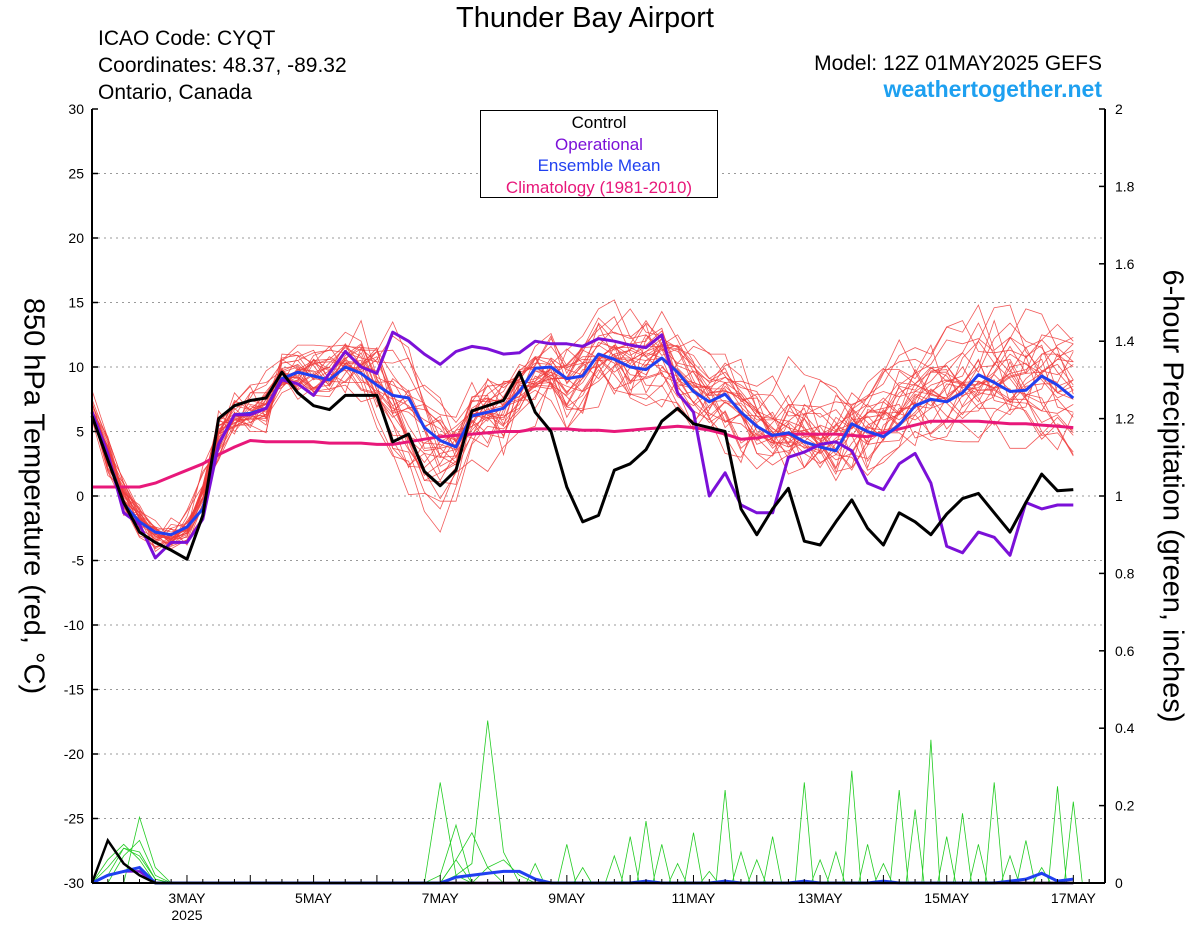 The width and height of the screenshot is (1200, 927). Describe the element at coordinates (76, 367) in the screenshot. I see `y-tick-label-left: 10` at that location.